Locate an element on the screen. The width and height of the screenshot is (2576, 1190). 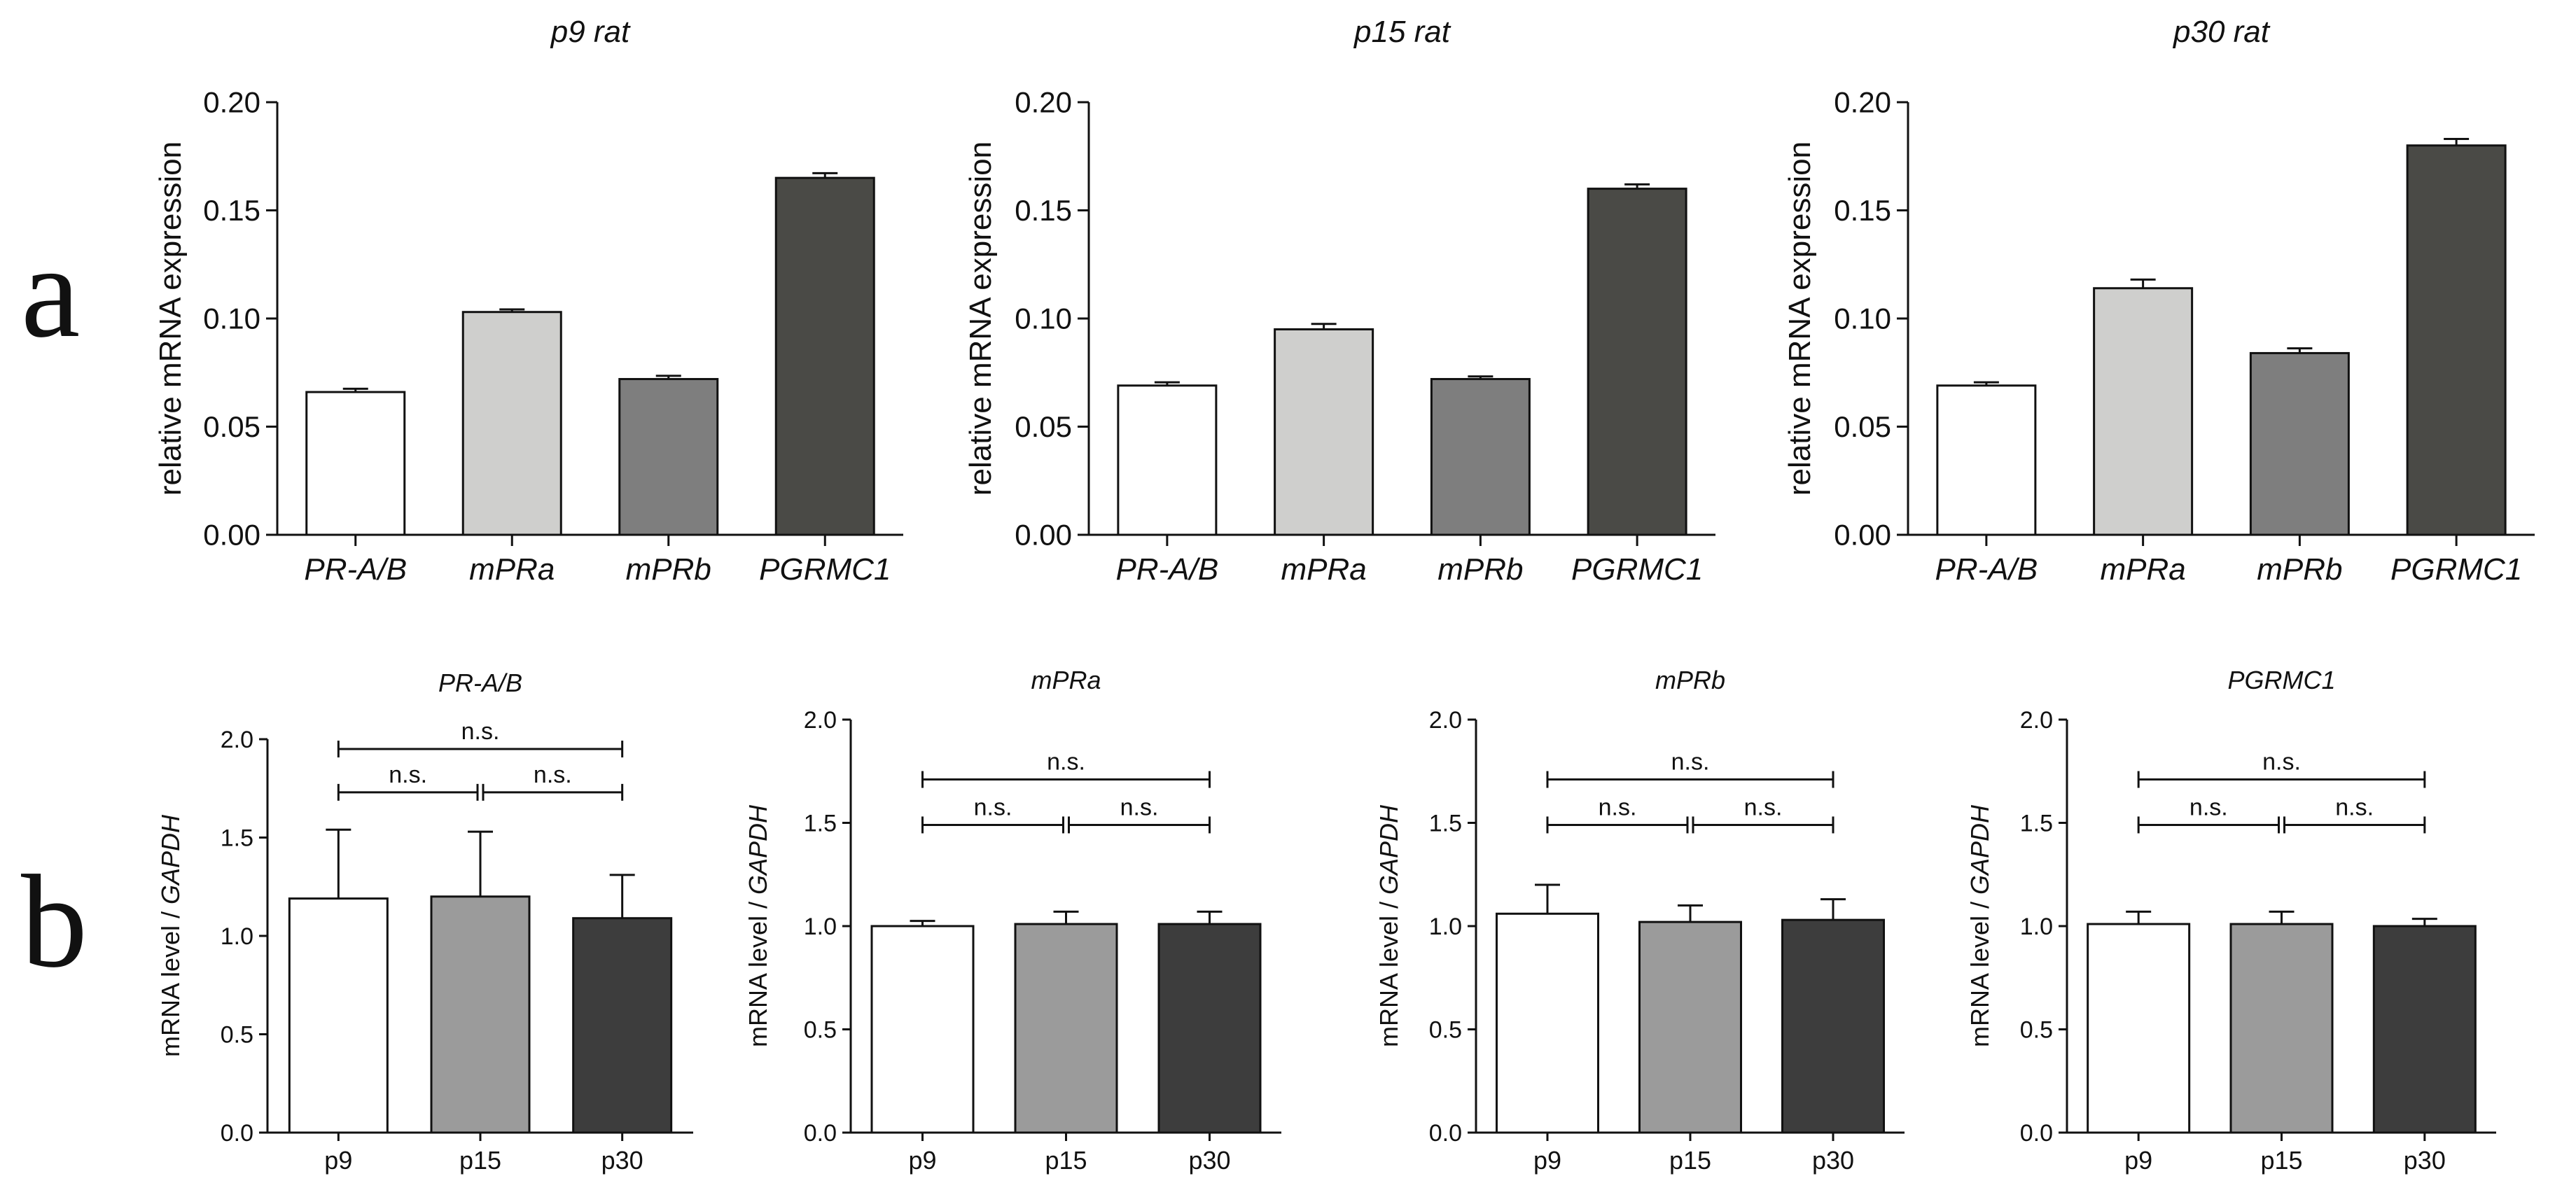
bar-p9 is located at coordinates (338, 1015).